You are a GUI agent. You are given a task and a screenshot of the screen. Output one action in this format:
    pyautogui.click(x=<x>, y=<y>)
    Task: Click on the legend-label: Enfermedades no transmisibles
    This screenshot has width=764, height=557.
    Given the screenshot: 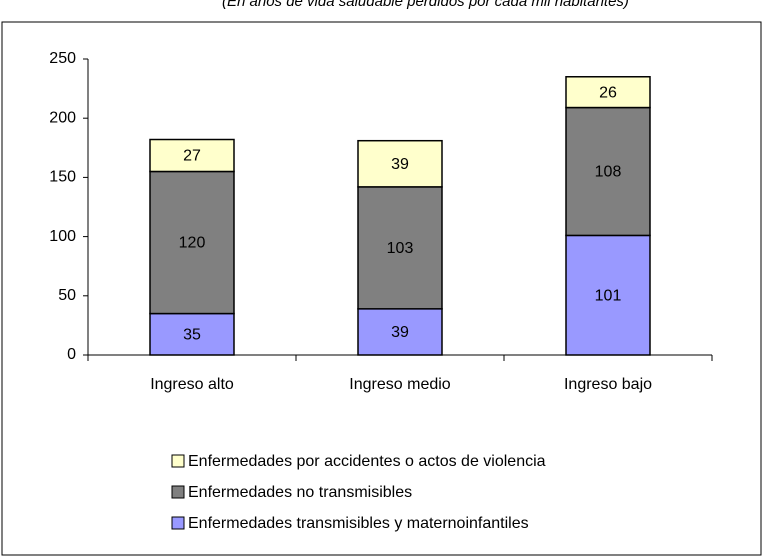 What is the action you would take?
    pyautogui.click(x=300, y=492)
    